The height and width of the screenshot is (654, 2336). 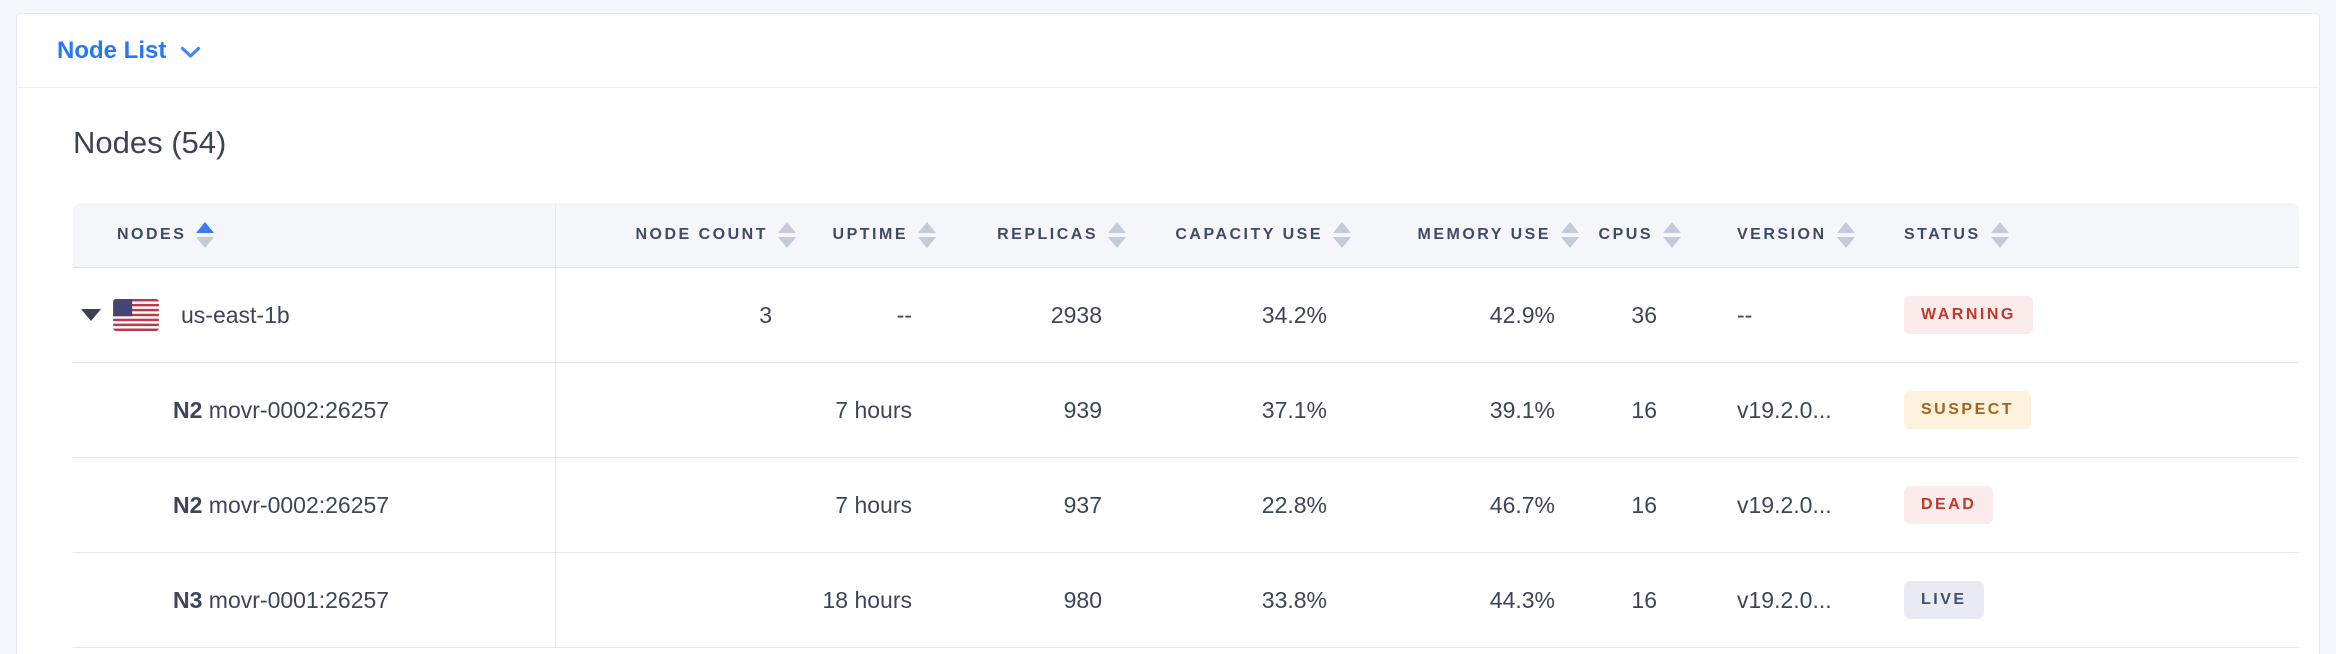 What do you see at coordinates (2080, 505) in the screenshot?
I see `status-cell: DEAD` at bounding box center [2080, 505].